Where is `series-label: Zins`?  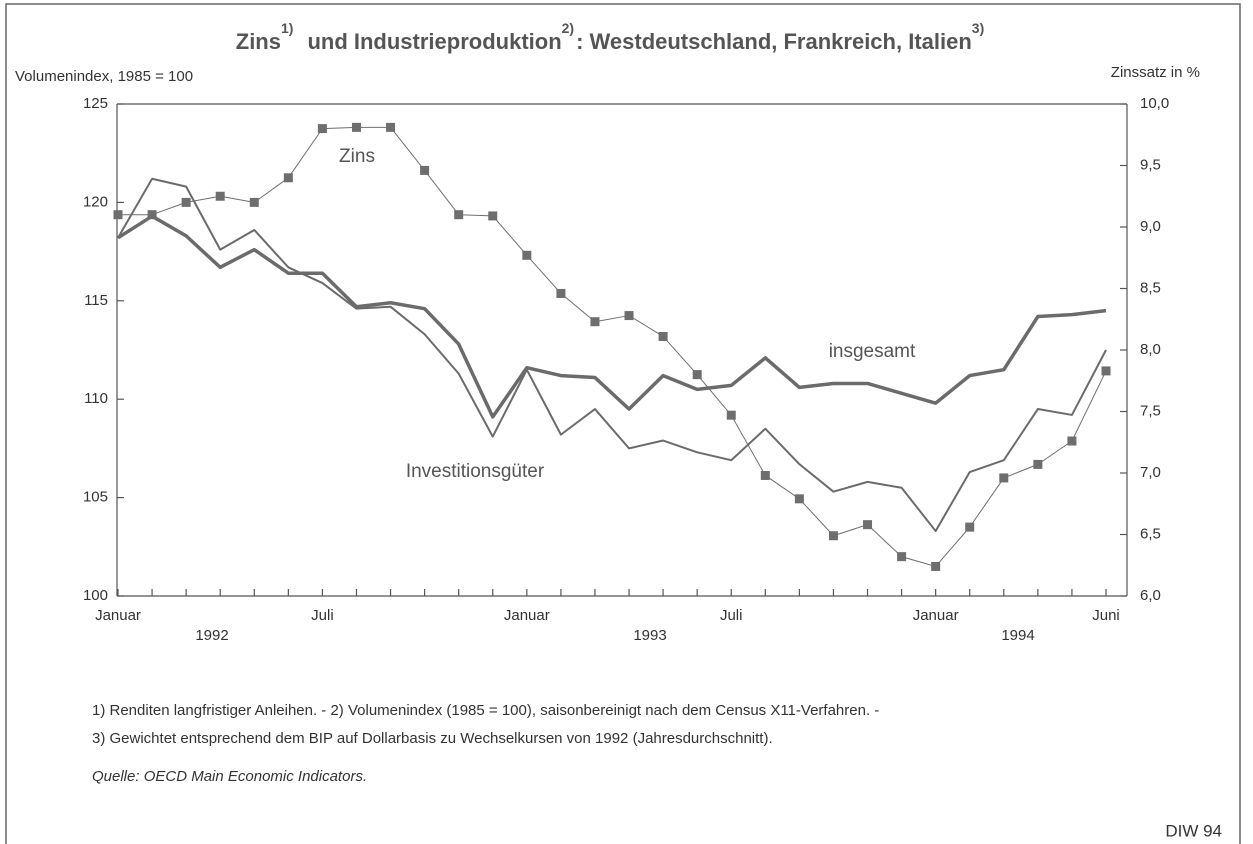 series-label: Zins is located at coordinates (357, 156).